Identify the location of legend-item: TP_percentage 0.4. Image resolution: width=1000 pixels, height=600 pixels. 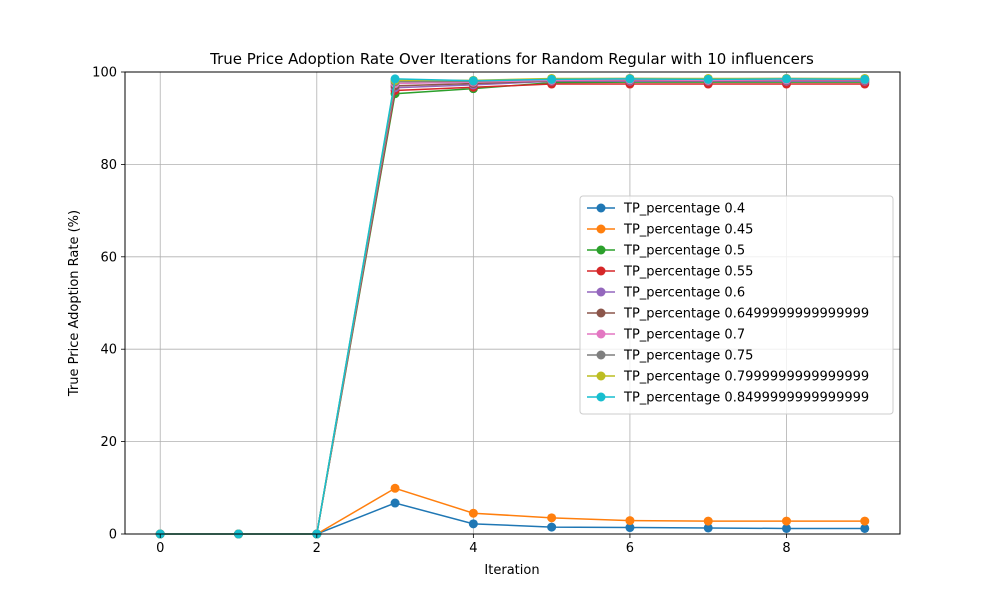
(666, 209).